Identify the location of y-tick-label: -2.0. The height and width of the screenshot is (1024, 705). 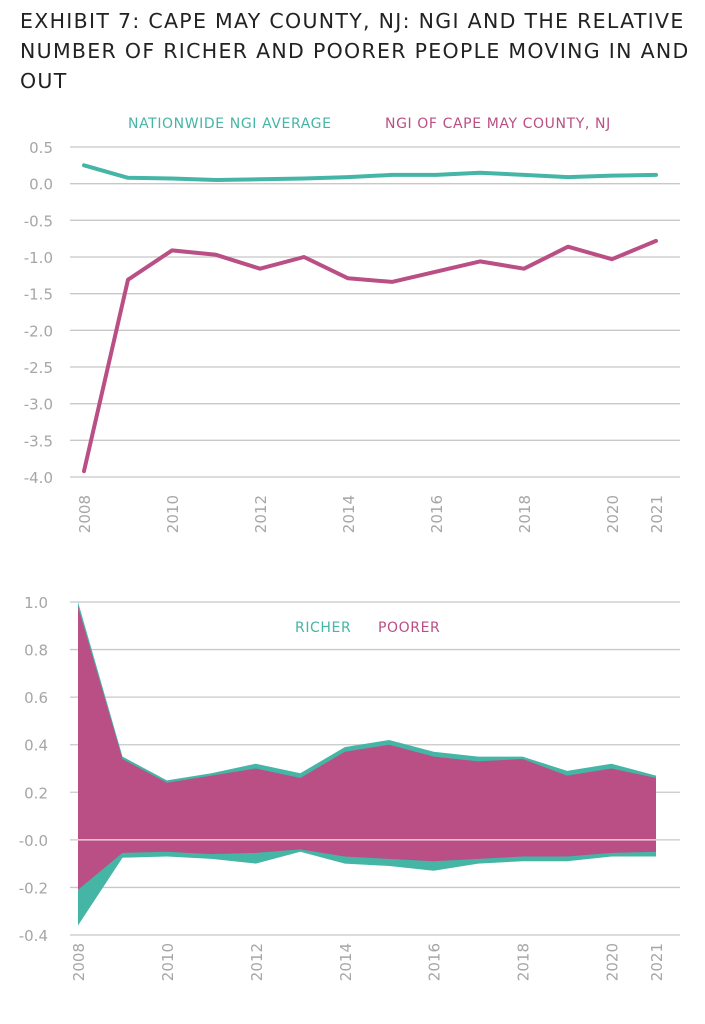
(38, 331).